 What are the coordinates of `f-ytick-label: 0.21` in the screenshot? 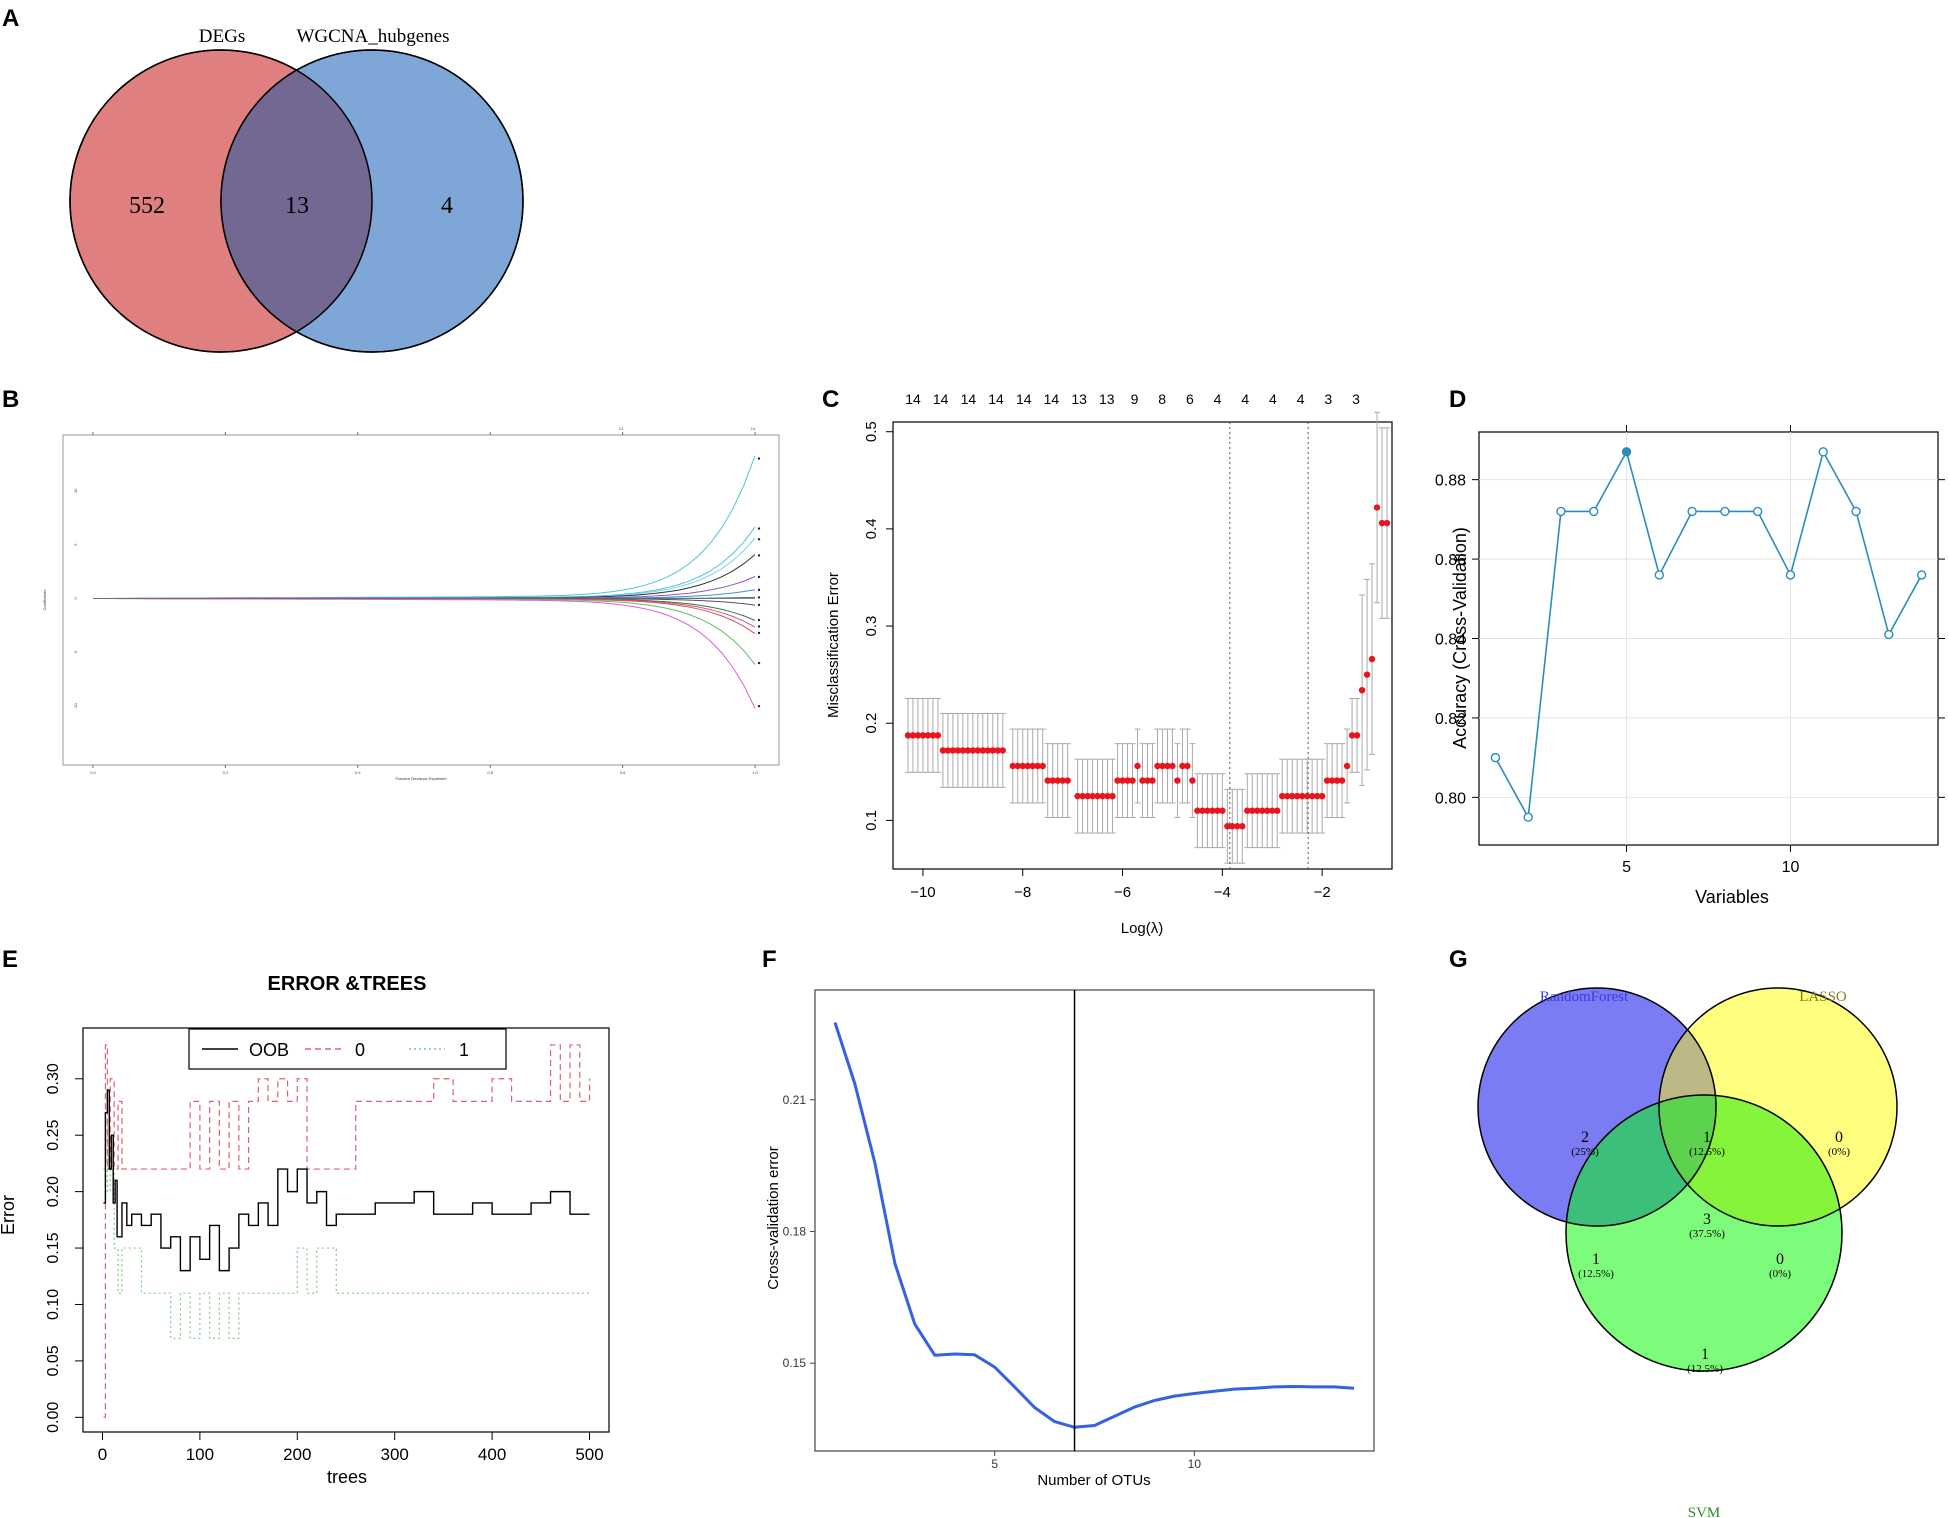 It's located at (795, 1100).